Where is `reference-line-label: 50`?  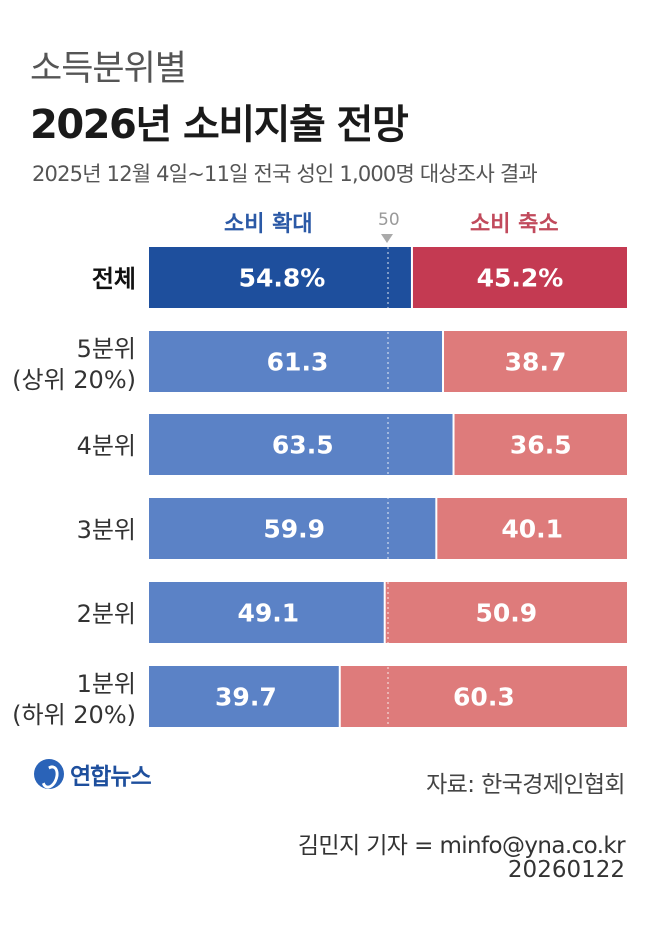 reference-line-label: 50 is located at coordinates (389, 220).